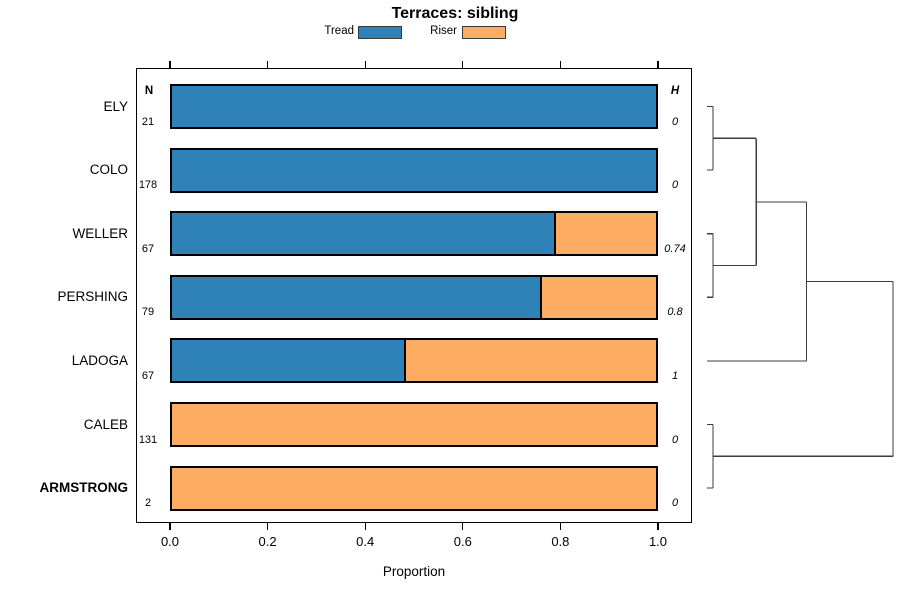  I want to click on category-label-caleb: CALEB, so click(105, 424).